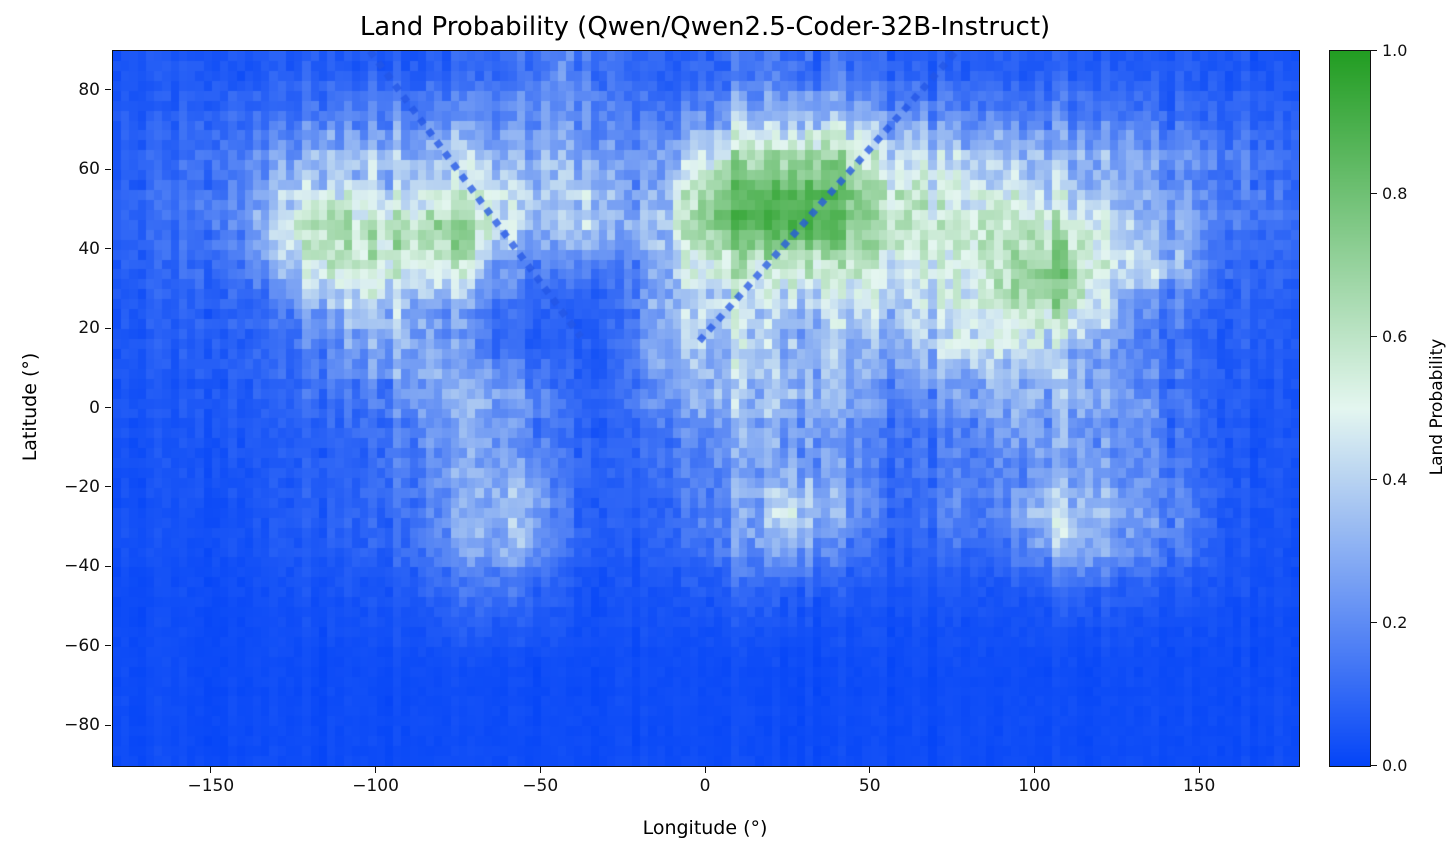 The image size is (1456, 854). Describe the element at coordinates (1395, 622) in the screenshot. I see `colorbar-tick-label: 0.2` at that location.